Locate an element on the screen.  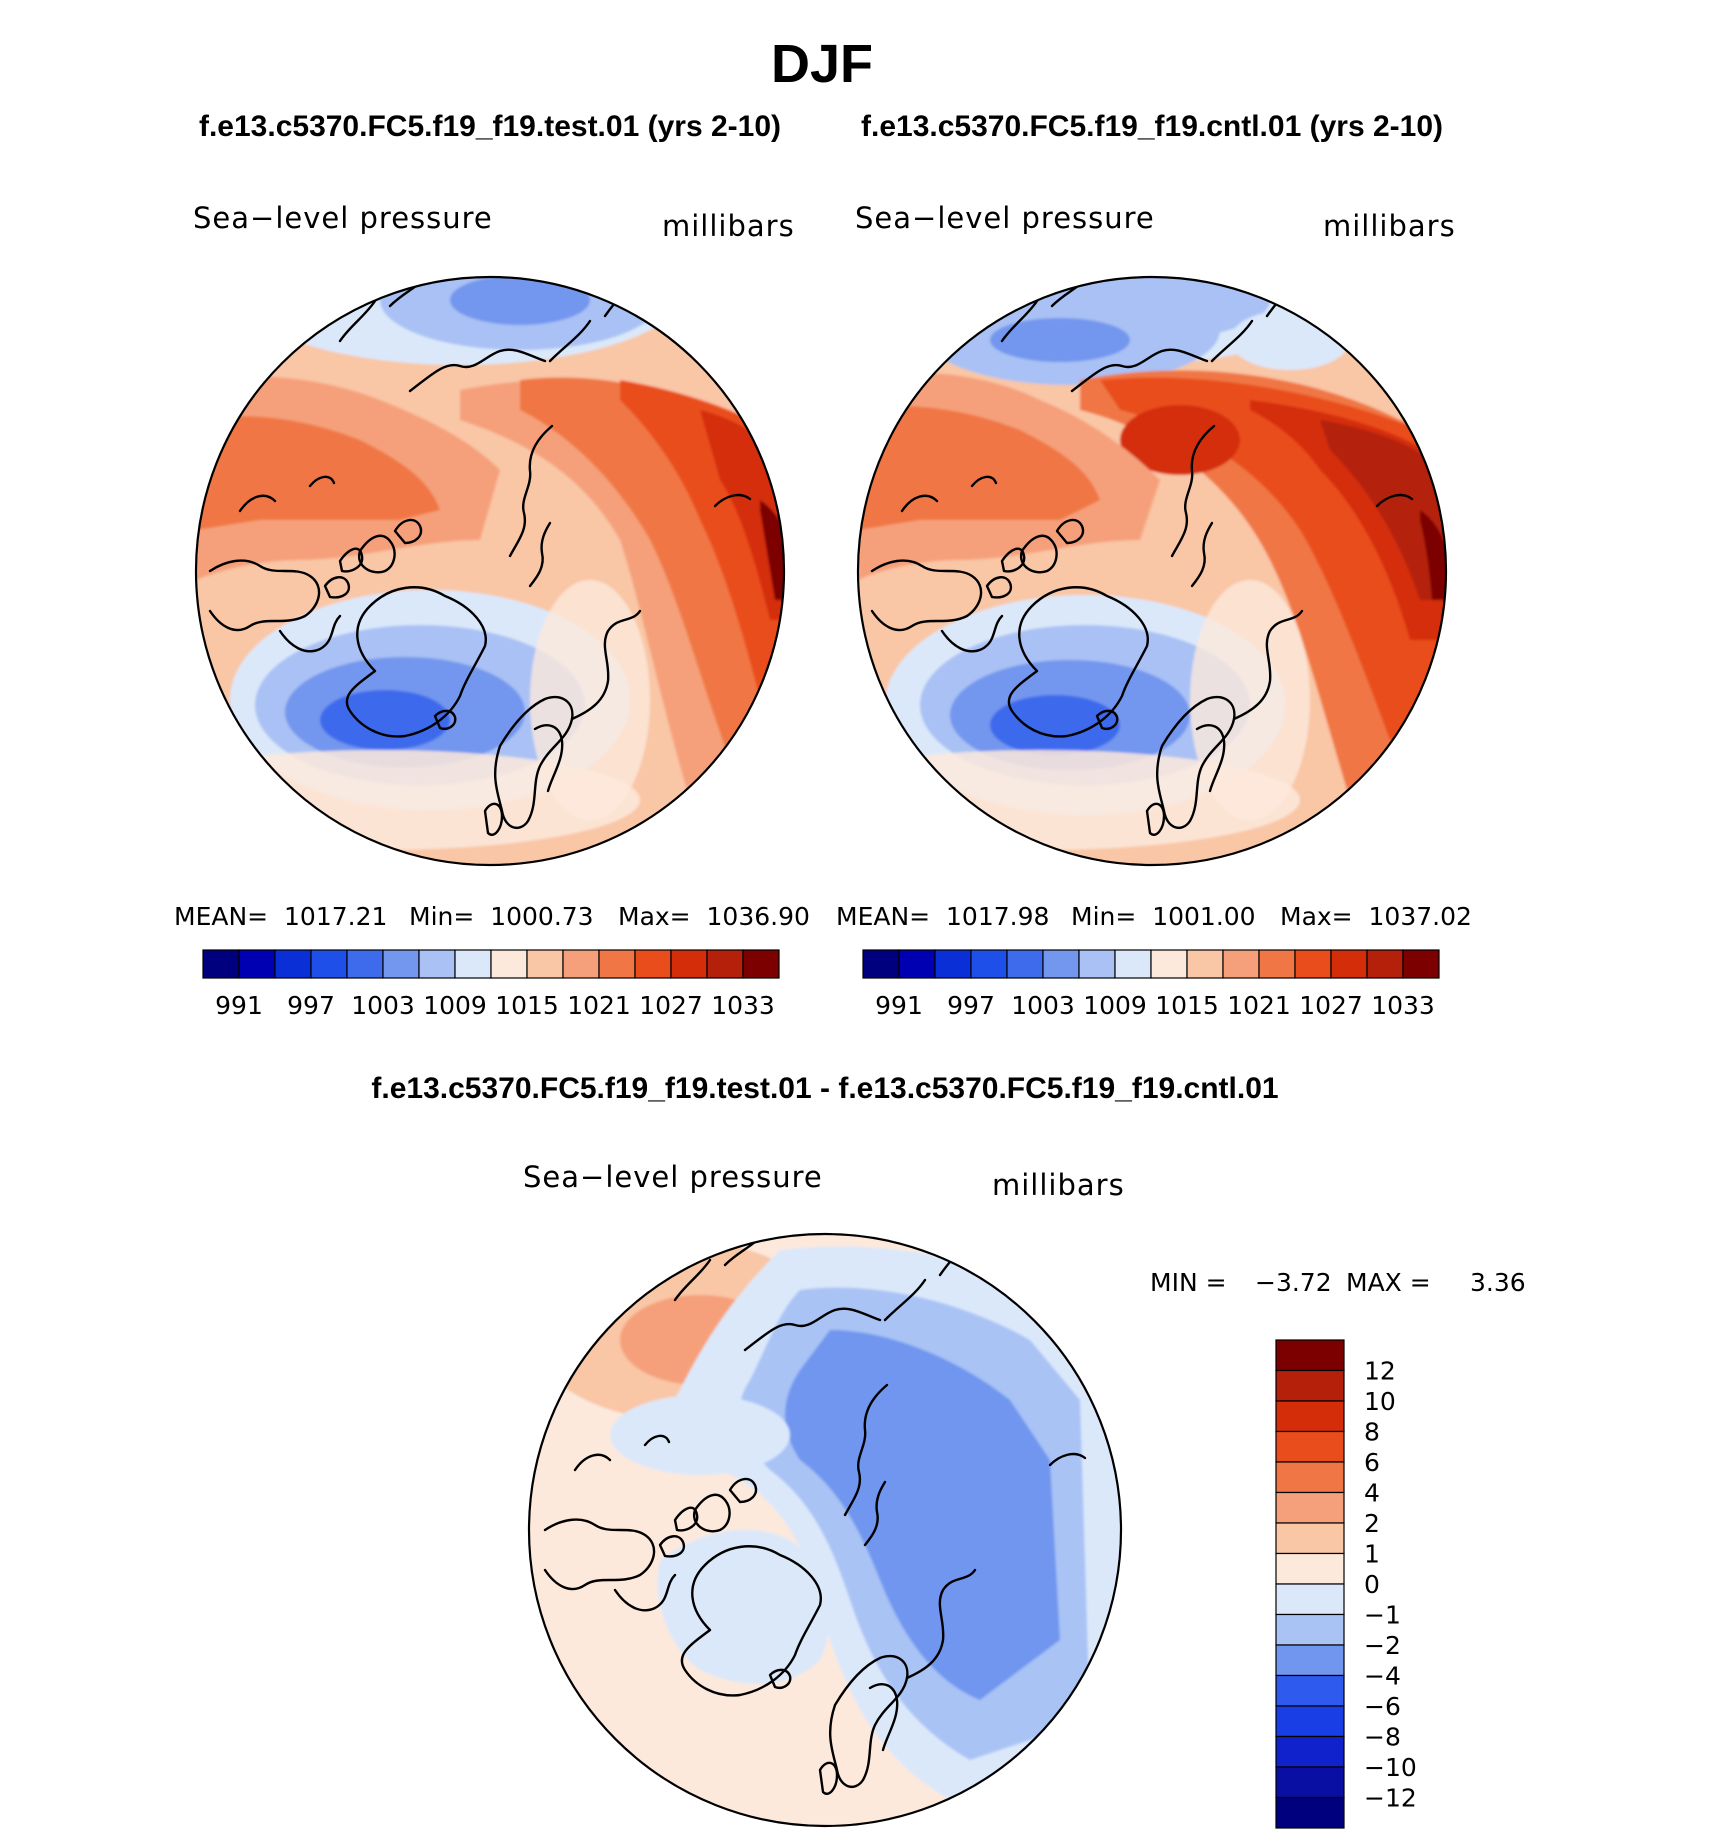
colorbar-tick-label: −12 is located at coordinates (1390, 1798).